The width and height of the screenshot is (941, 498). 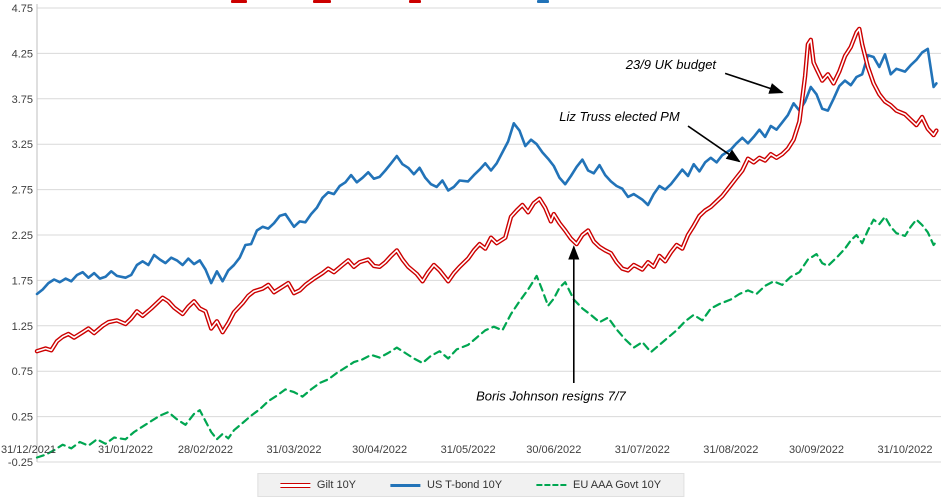 I want to click on y-axis-tick-label: 0.25, so click(x=22, y=418).